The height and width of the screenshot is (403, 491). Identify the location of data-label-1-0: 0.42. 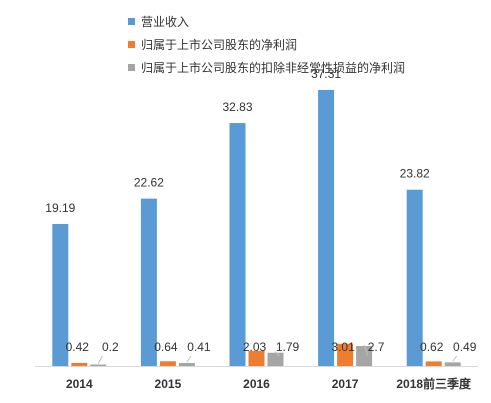
(78, 347).